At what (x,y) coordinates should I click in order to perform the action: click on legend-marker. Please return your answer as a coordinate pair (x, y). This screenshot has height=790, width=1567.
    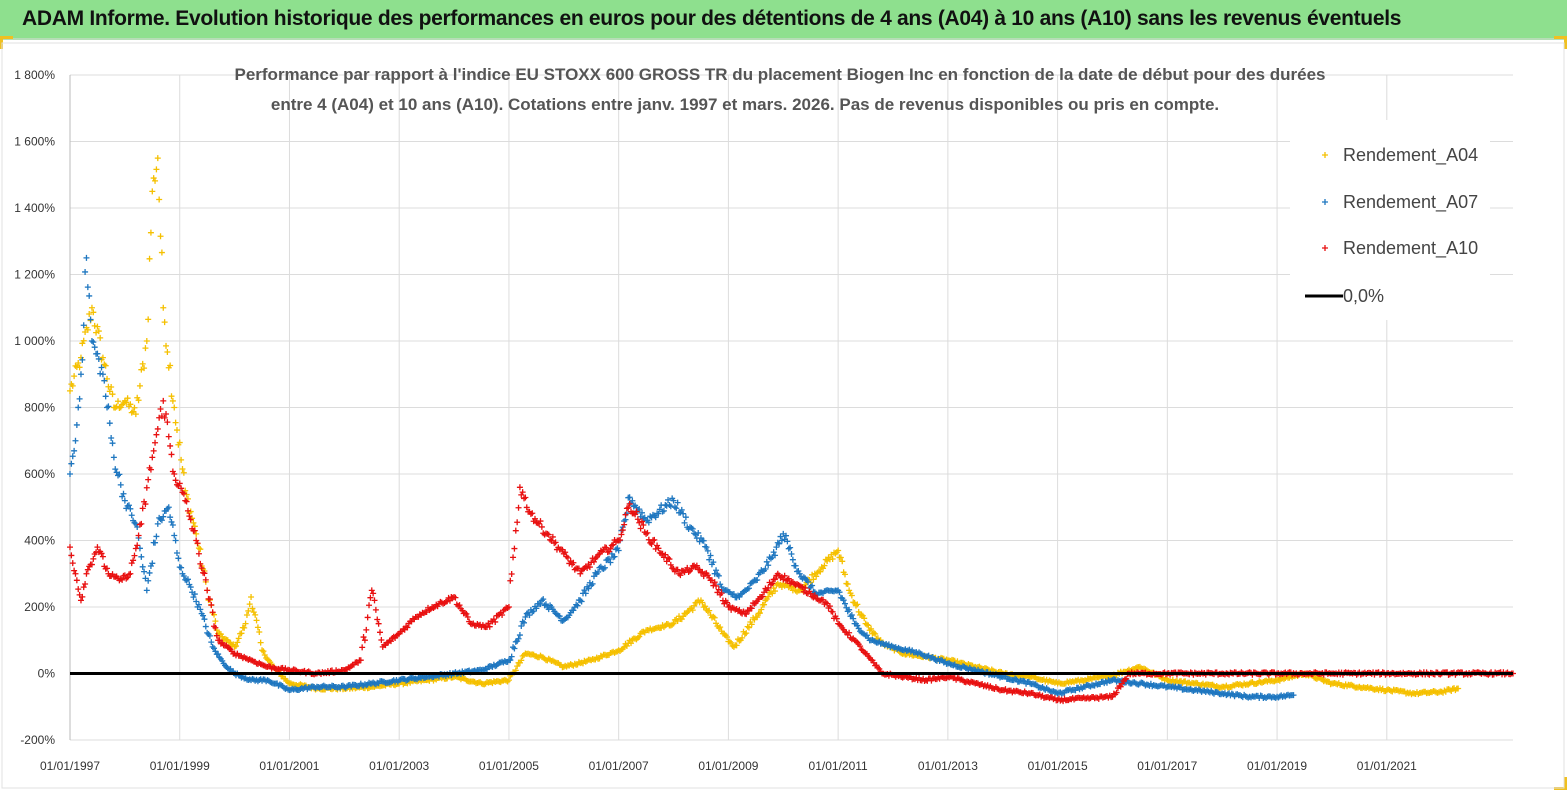
    Looking at the image, I should click on (1325, 248).